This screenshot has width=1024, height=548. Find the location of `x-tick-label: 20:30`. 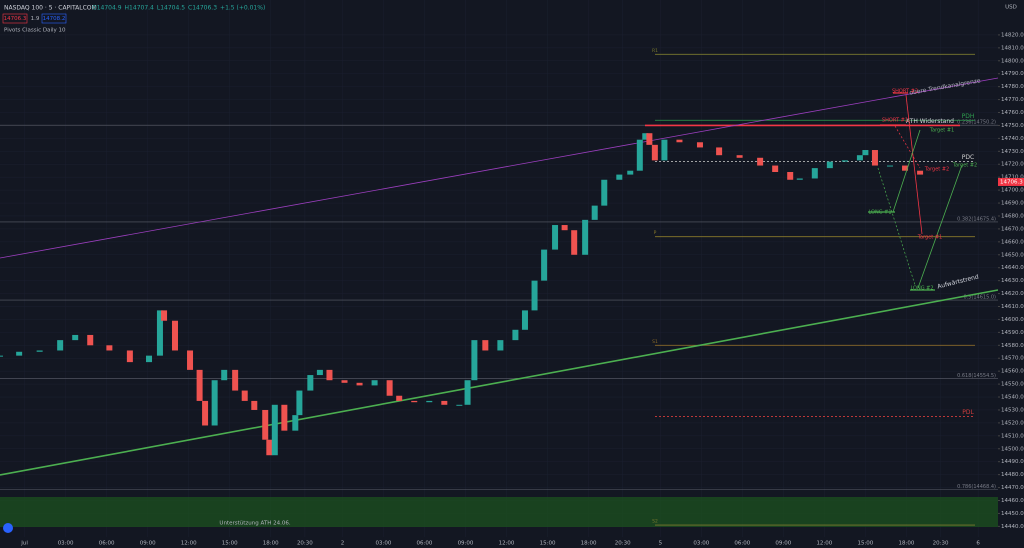

x-tick-label: 20:30 is located at coordinates (305, 544).